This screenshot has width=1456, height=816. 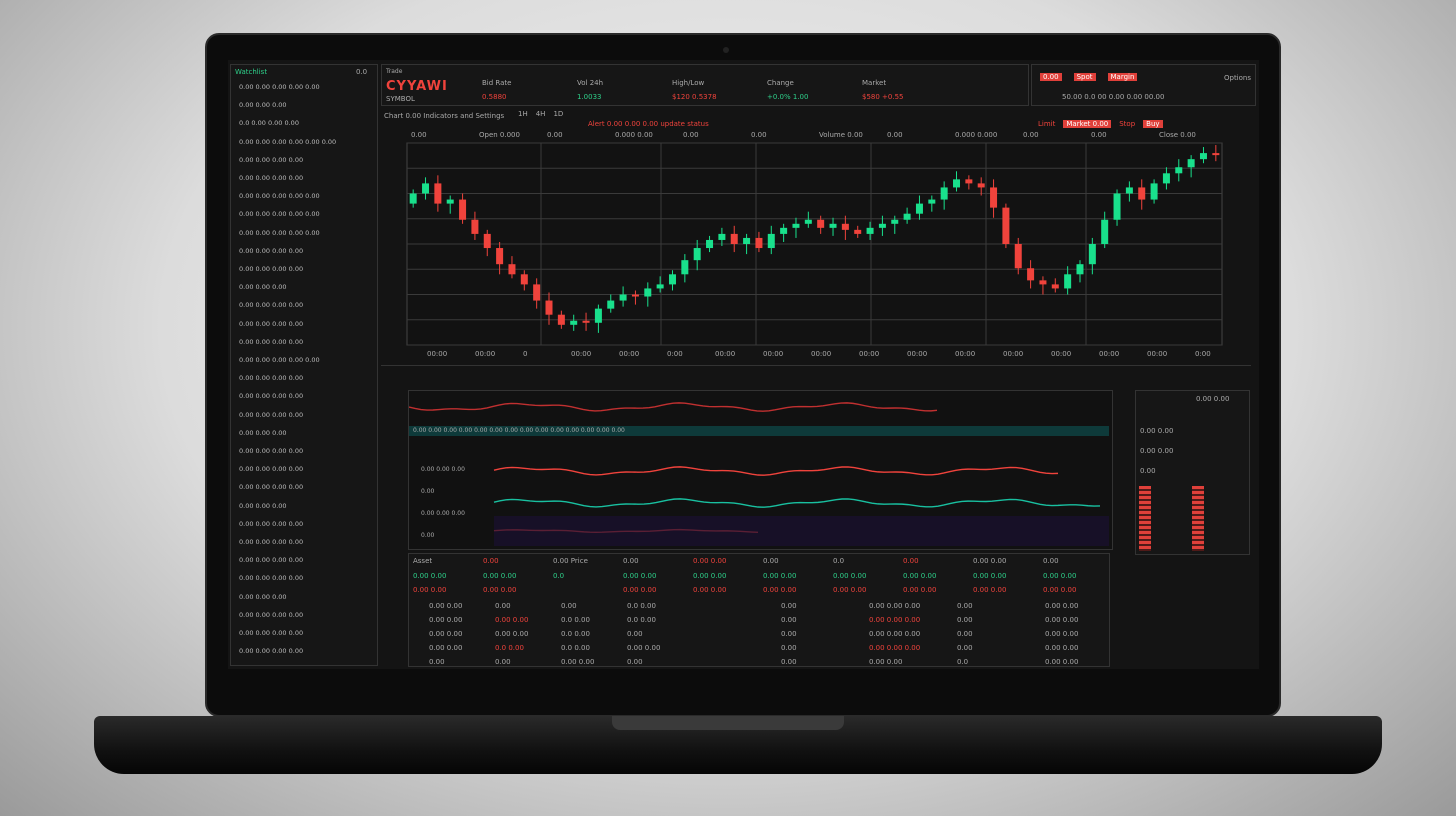 What do you see at coordinates (1051, 77) in the screenshot?
I see `header-button: 0.00` at bounding box center [1051, 77].